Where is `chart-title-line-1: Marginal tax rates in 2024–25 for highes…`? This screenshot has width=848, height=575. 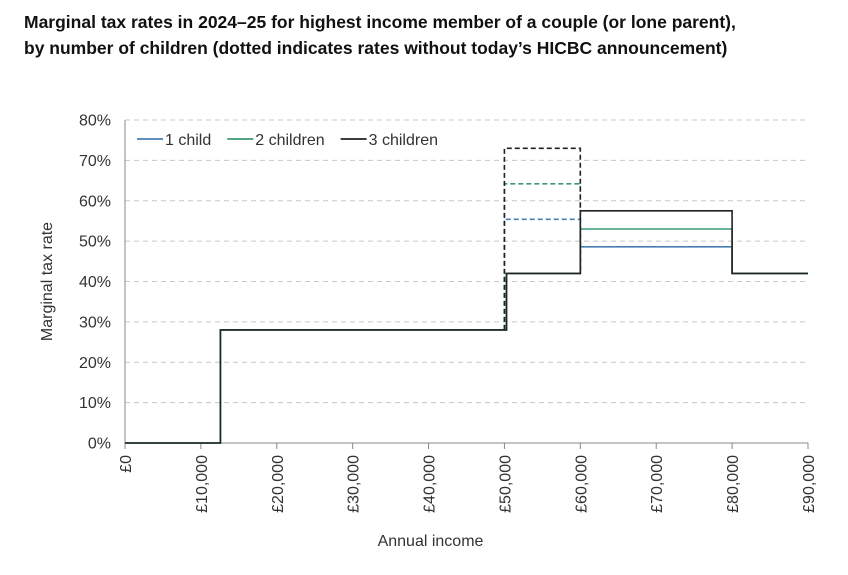
chart-title-line-1: Marginal tax rates in 2024–25 for highes… is located at coordinates (380, 22).